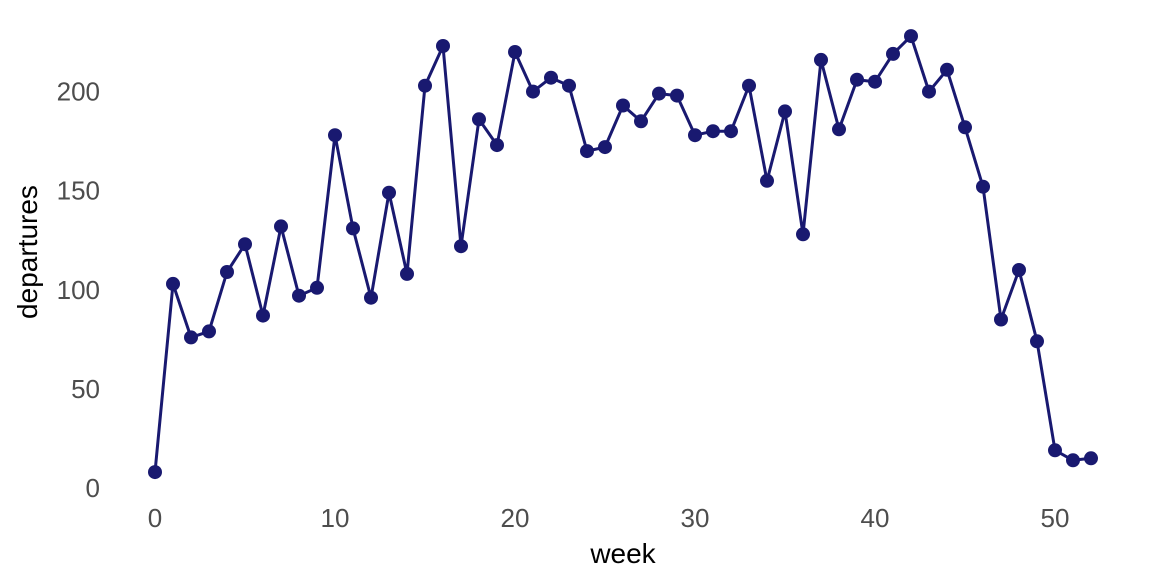 This screenshot has height=576, width=1152. I want to click on x-tick-label: 0, so click(155, 518).